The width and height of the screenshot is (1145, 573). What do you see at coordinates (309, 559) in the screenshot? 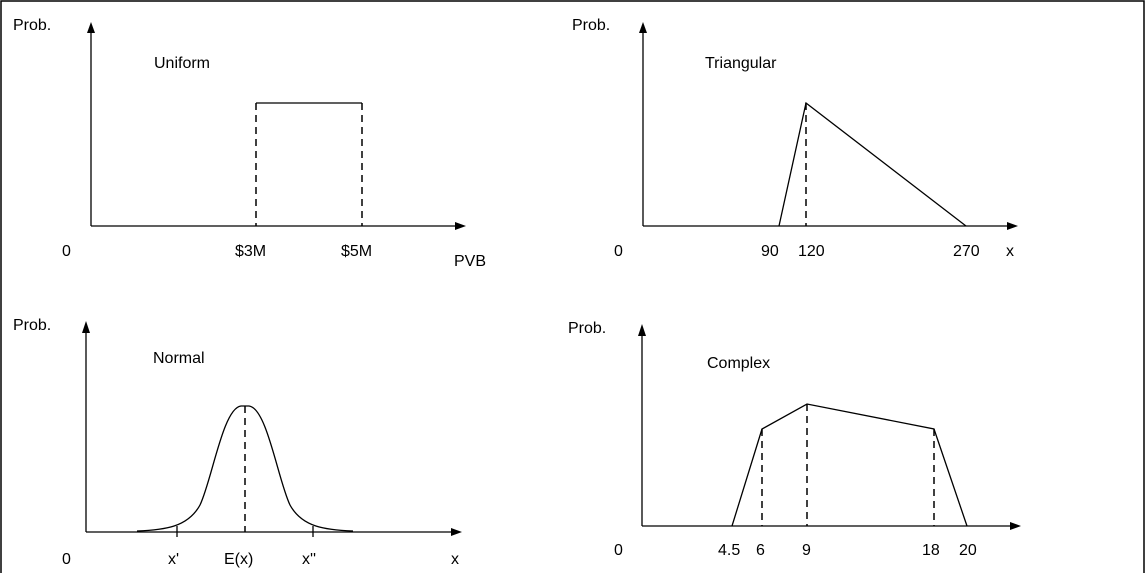
I see `normal-tick-label-xdoubleprime: x''` at bounding box center [309, 559].